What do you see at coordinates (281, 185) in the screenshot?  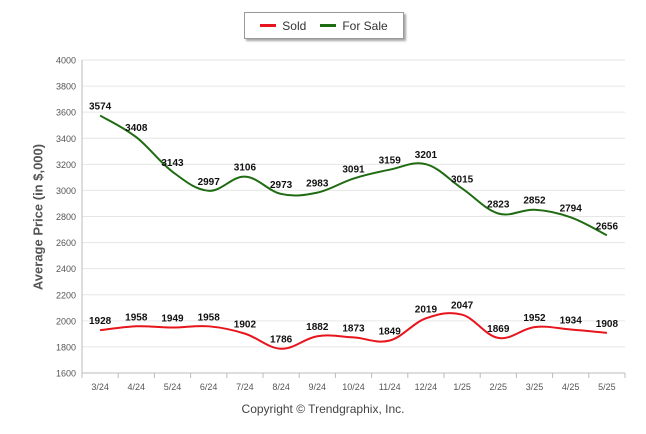 I see `data-label-for-sale: 2973` at bounding box center [281, 185].